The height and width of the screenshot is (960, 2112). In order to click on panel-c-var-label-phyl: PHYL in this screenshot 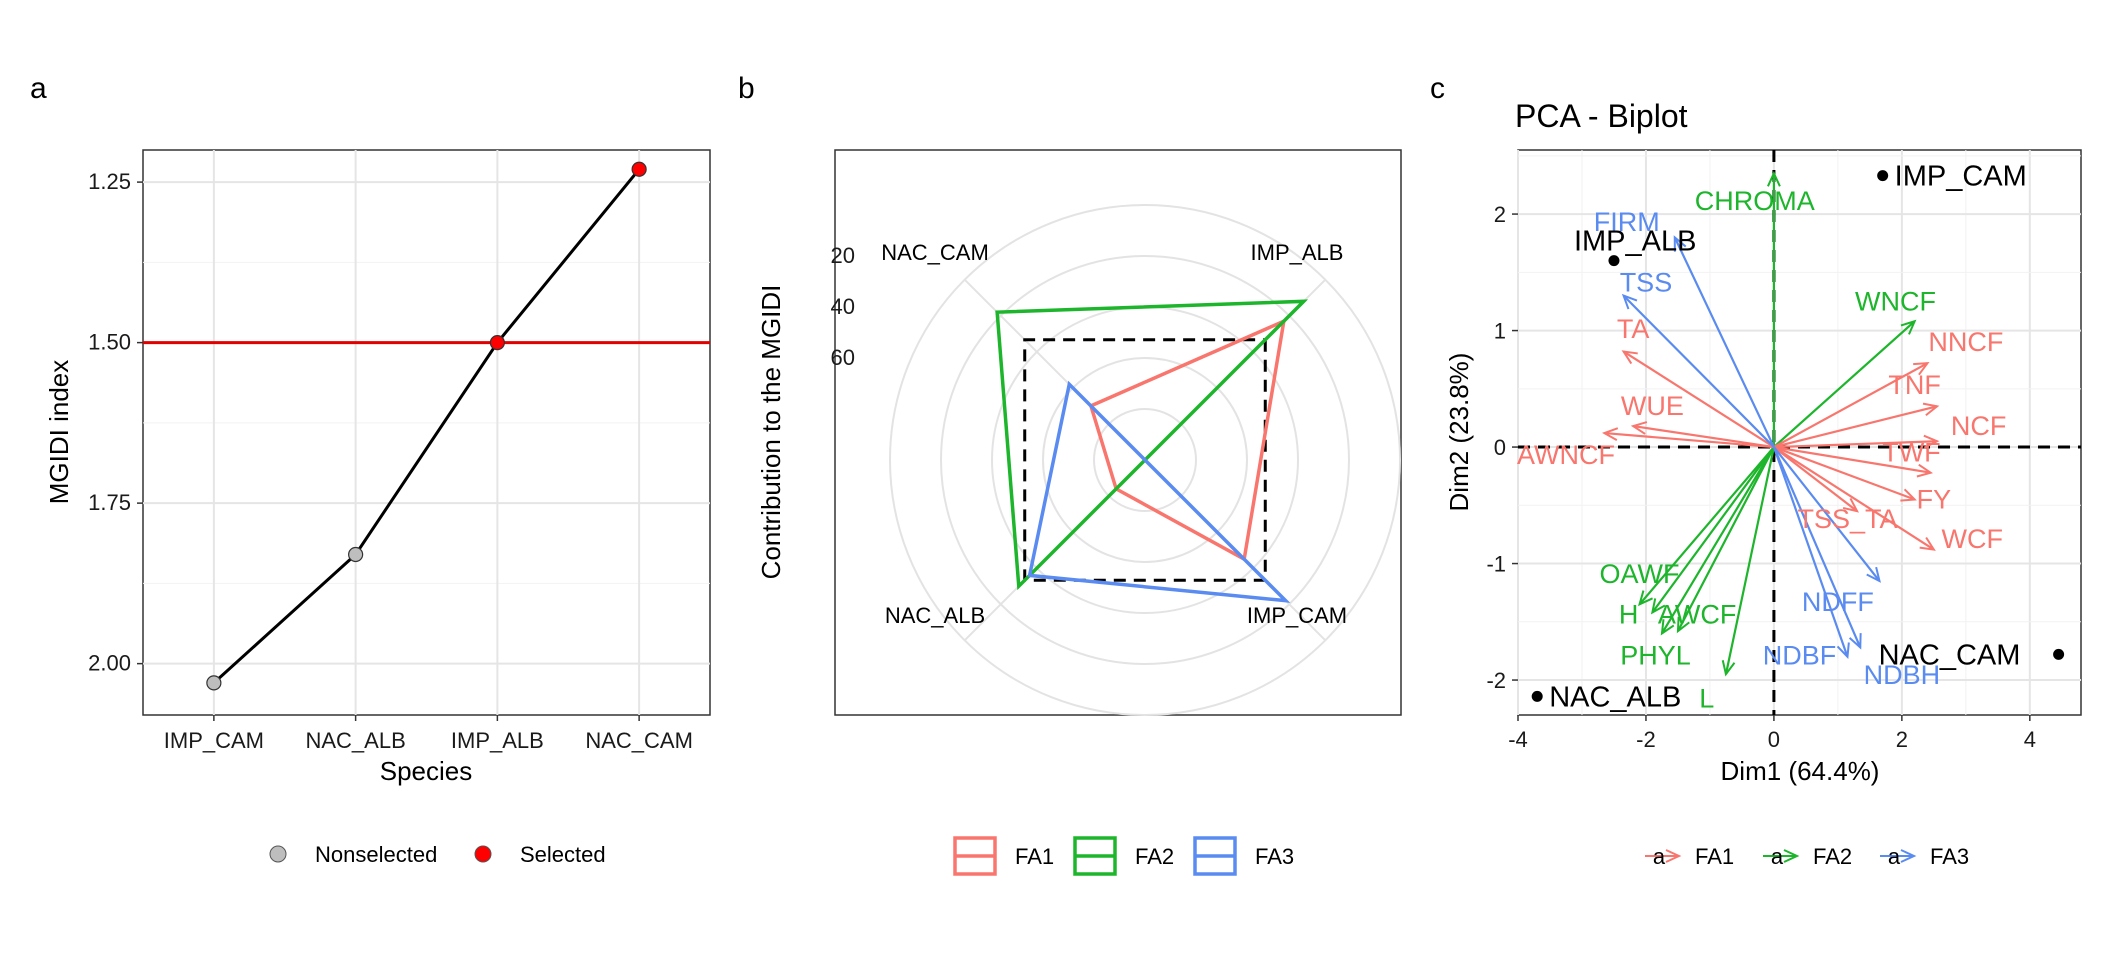, I will do `click(1655, 655)`.